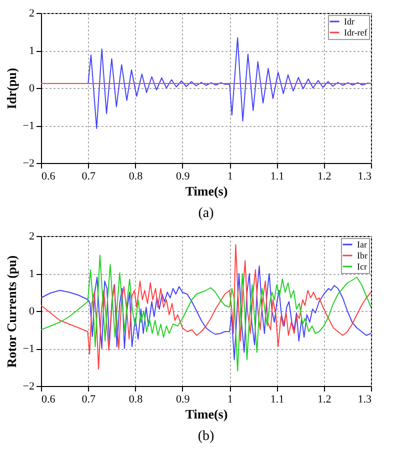  I want to click on y-axis-title: Idr(pu), so click(11, 89).